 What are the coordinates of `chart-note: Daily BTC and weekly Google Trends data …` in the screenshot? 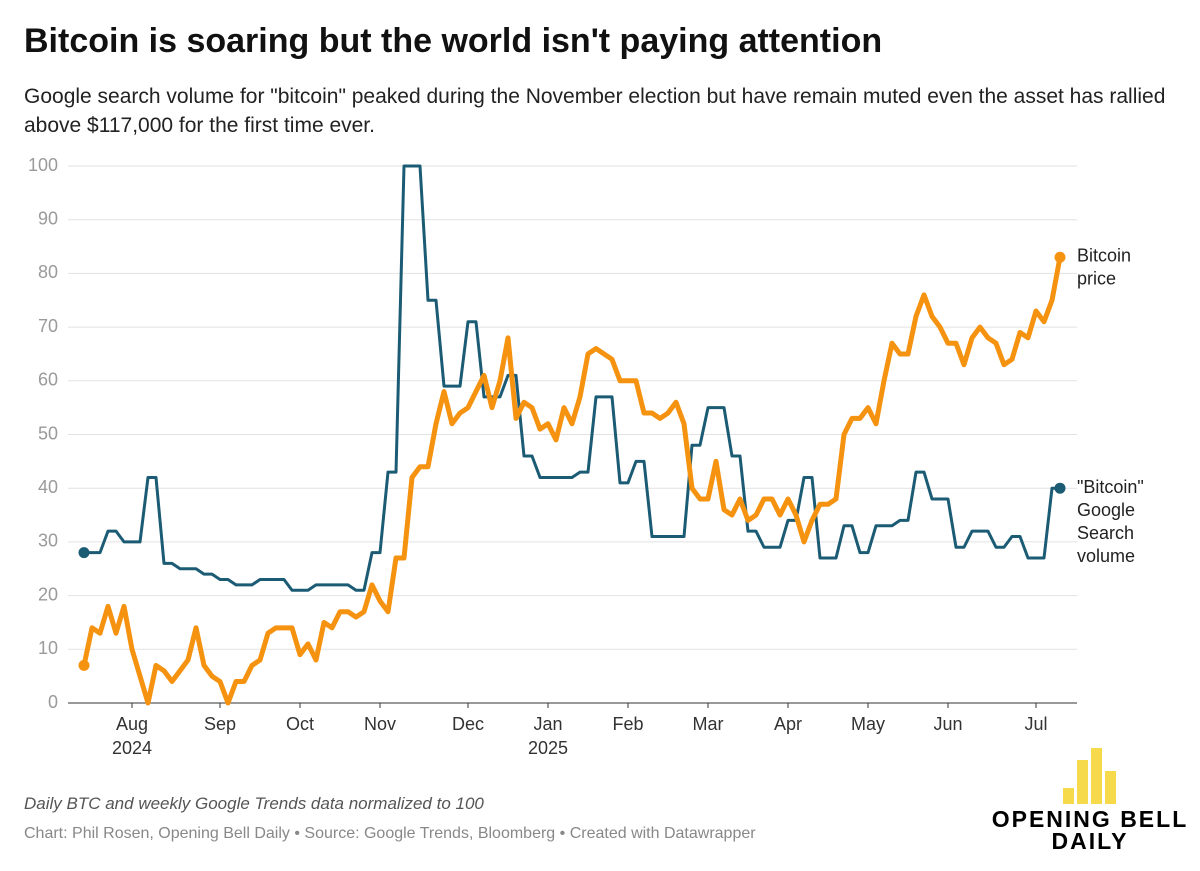 It's located at (254, 803).